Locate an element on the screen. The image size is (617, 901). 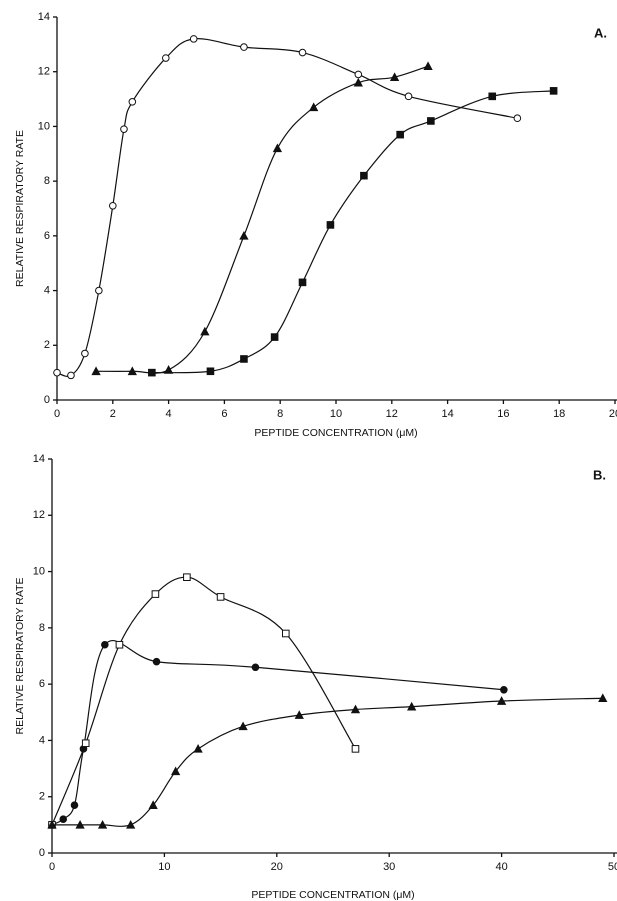
x-tick-label: 14 is located at coordinates (447, 414).